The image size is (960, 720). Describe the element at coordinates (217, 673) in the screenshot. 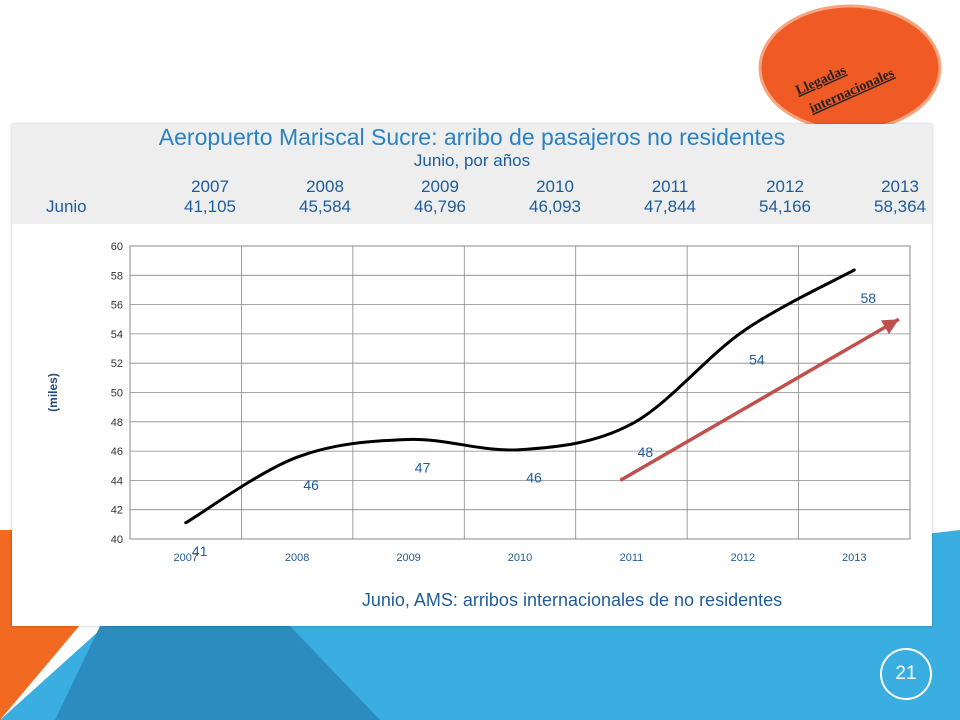

I see `dark-blue-band-shape` at that location.